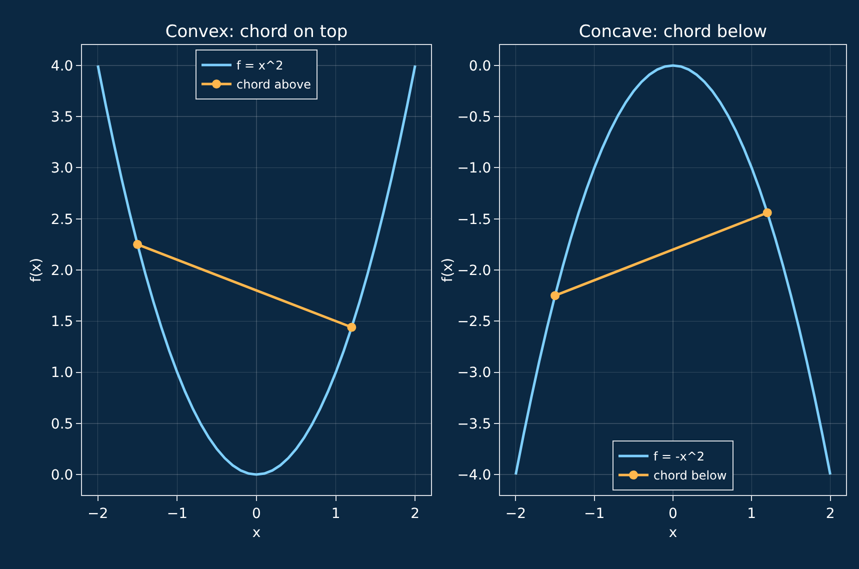  What do you see at coordinates (62, 66) in the screenshot?
I see `y-tick-label: 4.0` at bounding box center [62, 66].